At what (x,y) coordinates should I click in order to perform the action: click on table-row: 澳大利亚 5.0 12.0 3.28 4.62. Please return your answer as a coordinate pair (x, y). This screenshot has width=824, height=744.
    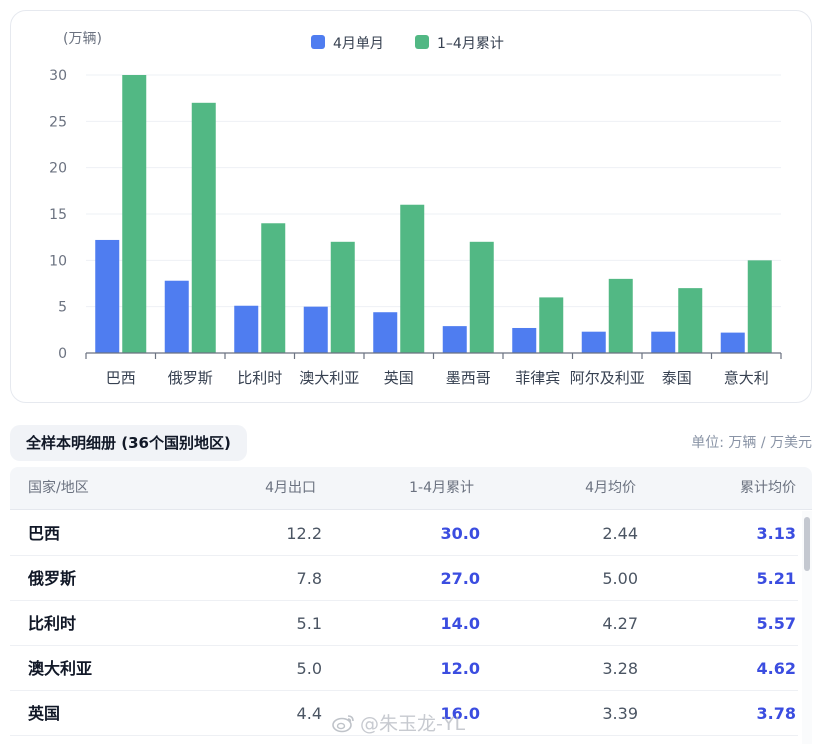
    Looking at the image, I should click on (404, 668).